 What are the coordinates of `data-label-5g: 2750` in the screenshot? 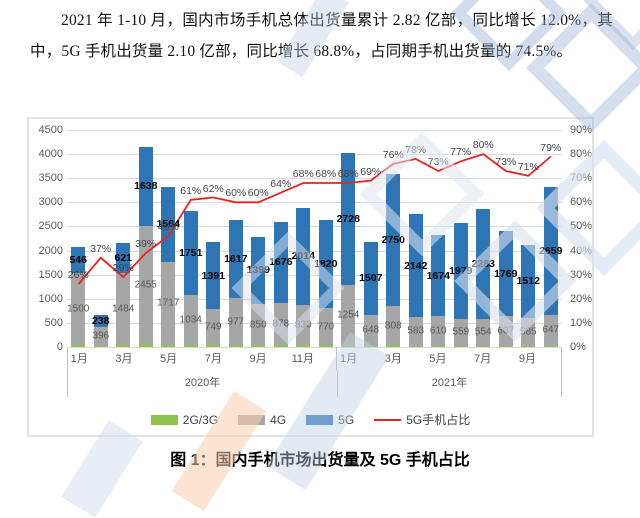 It's located at (393, 239).